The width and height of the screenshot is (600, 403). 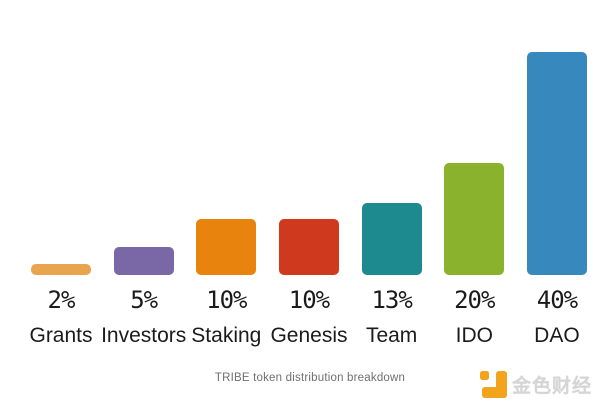 I want to click on chart-column: 10% Genesis, so click(x=309, y=199).